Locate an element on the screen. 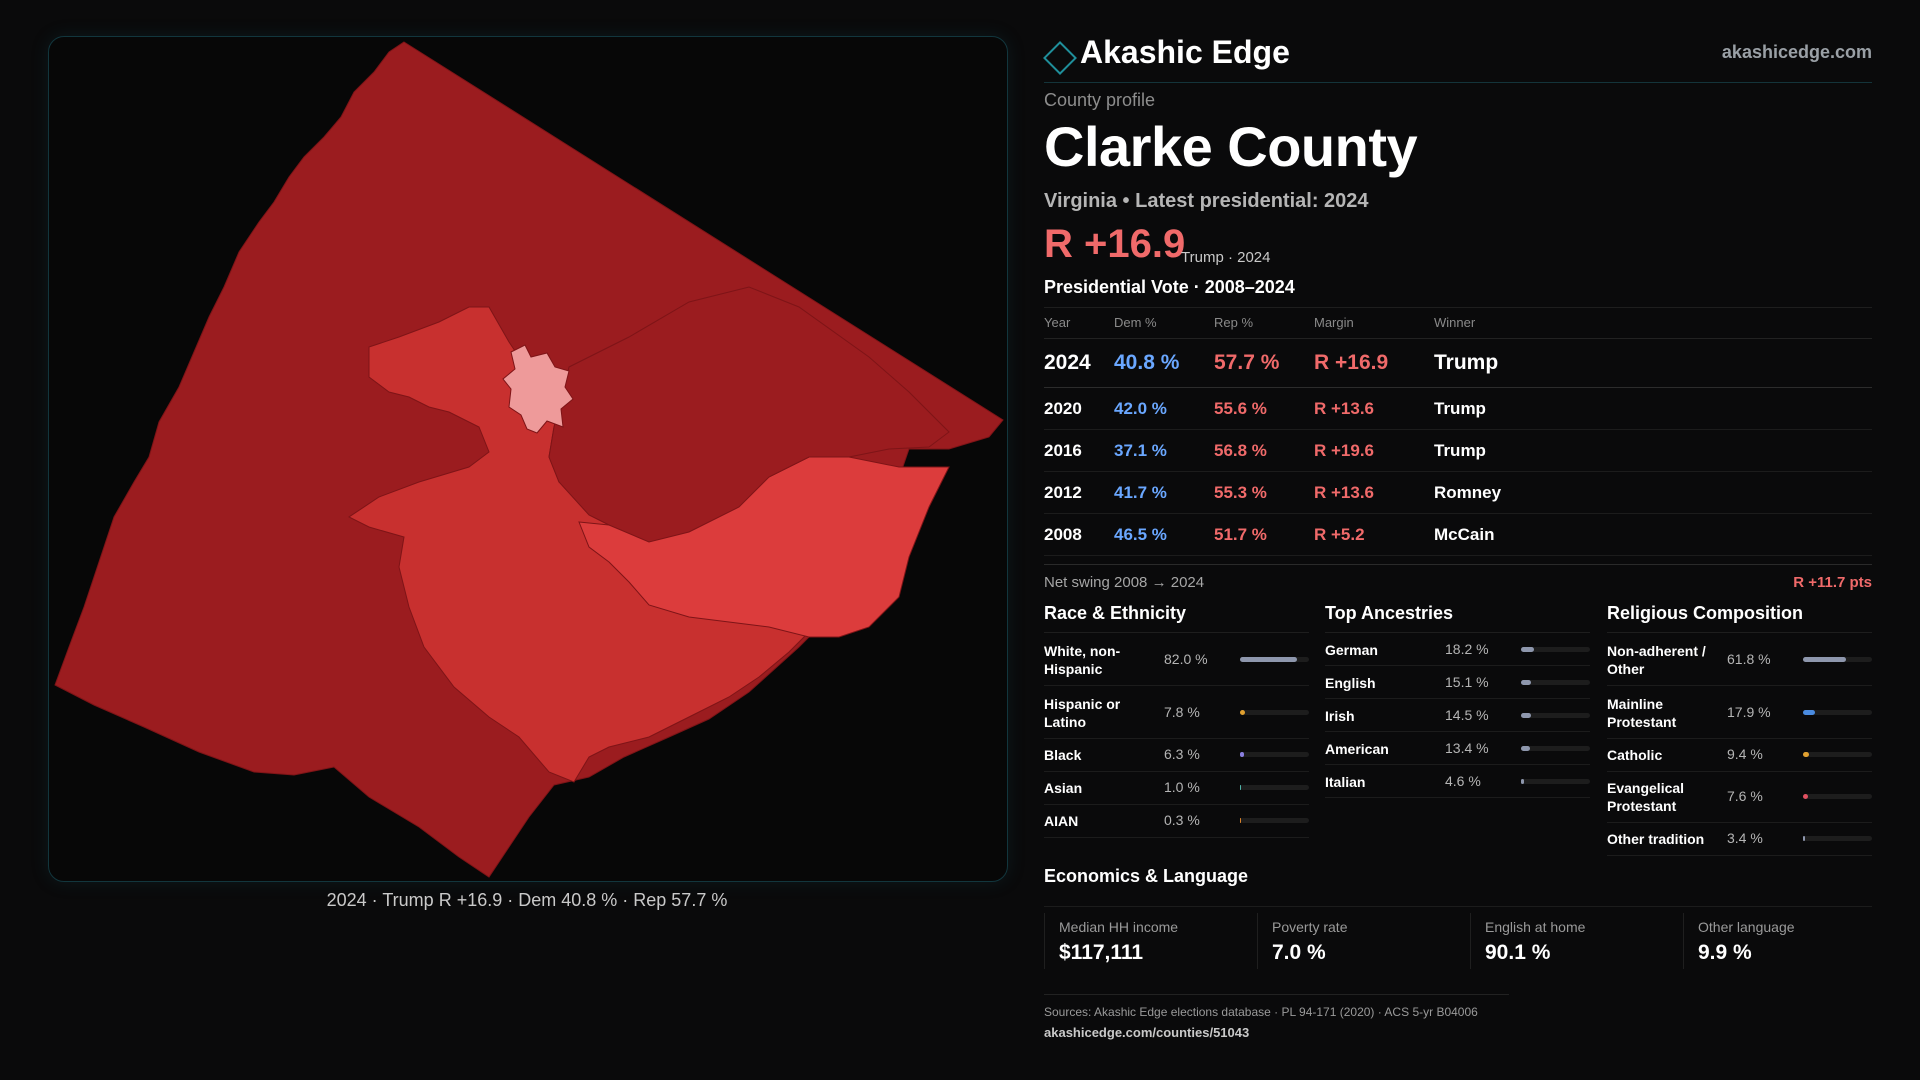  list-item: Mainline Protestant 17.9 % is located at coordinates (1739, 712).